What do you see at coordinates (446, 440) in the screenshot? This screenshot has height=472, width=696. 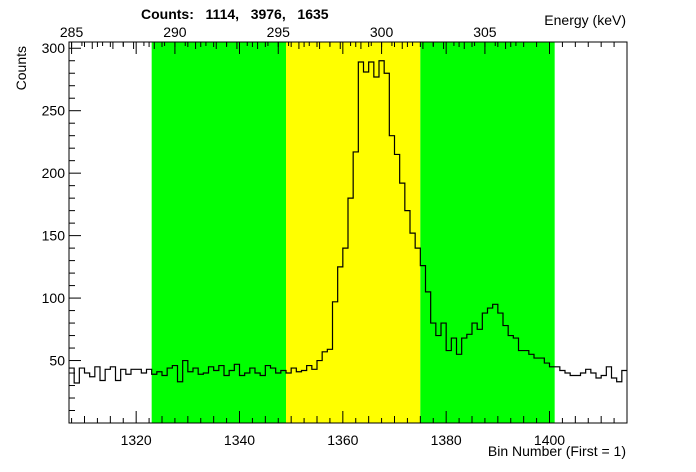 I see `x-tick-label: 1380` at bounding box center [446, 440].